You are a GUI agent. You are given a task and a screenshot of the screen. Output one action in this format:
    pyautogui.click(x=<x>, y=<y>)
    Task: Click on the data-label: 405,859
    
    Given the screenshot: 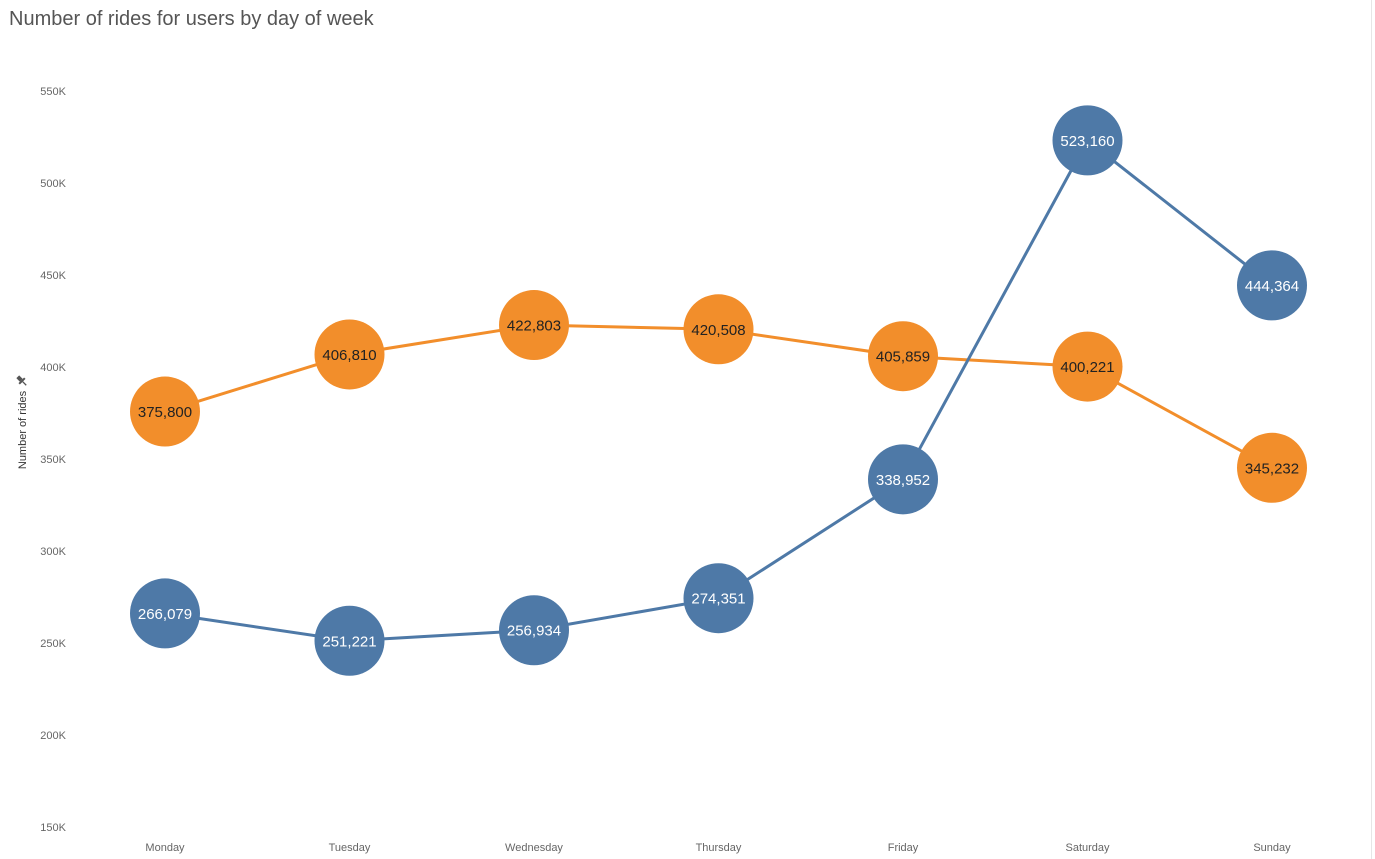 What is the action you would take?
    pyautogui.click(x=903, y=357)
    